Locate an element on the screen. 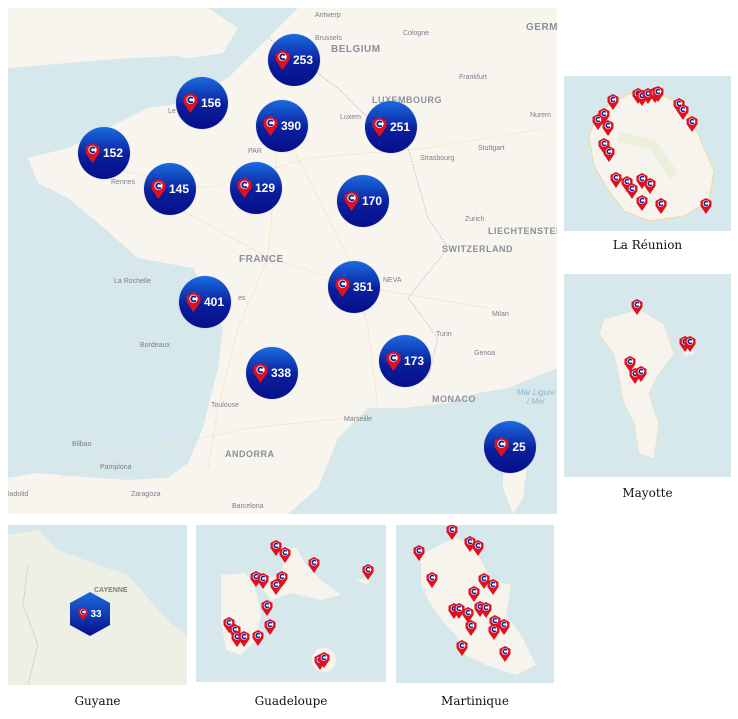 Image resolution: width=738 pixels, height=719 pixels. city-label: Antwerp is located at coordinates (328, 15).